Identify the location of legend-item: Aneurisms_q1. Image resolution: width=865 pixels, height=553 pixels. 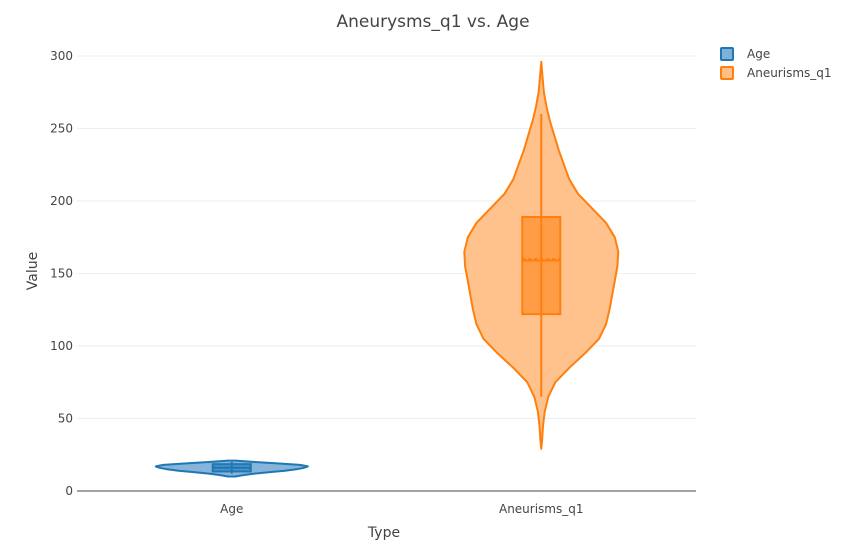
(776, 73).